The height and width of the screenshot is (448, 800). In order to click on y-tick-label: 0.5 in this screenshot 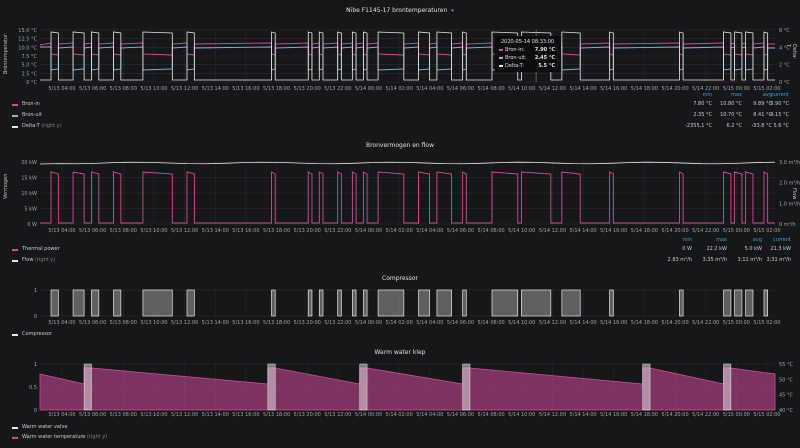, I will do `click(33, 388)`.